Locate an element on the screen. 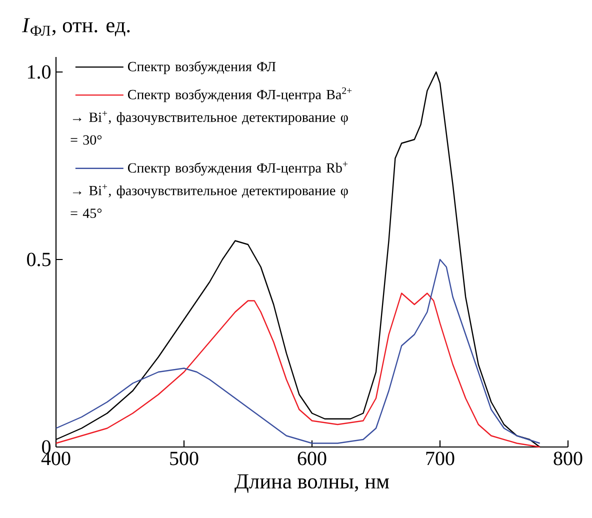 Image resolution: width=592 pixels, height=518 pixels. text: Спектр возбуждения ФЛ-центра Ba$^{2+}$ → Bi$^{+}$, фазочувствительное детектирование φ = 30° is located at coordinates (211, 116).